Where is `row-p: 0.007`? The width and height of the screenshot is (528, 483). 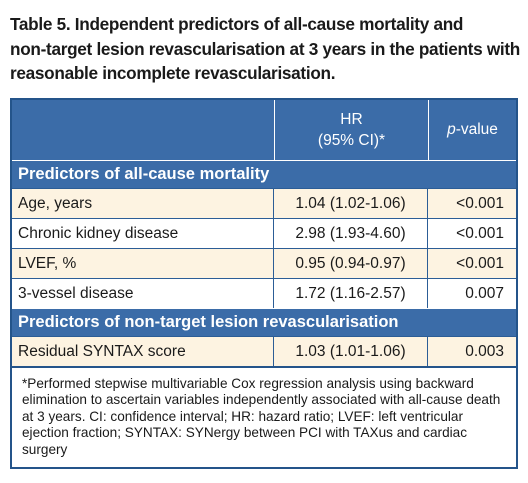
row-p: 0.007 is located at coordinates (484, 293).